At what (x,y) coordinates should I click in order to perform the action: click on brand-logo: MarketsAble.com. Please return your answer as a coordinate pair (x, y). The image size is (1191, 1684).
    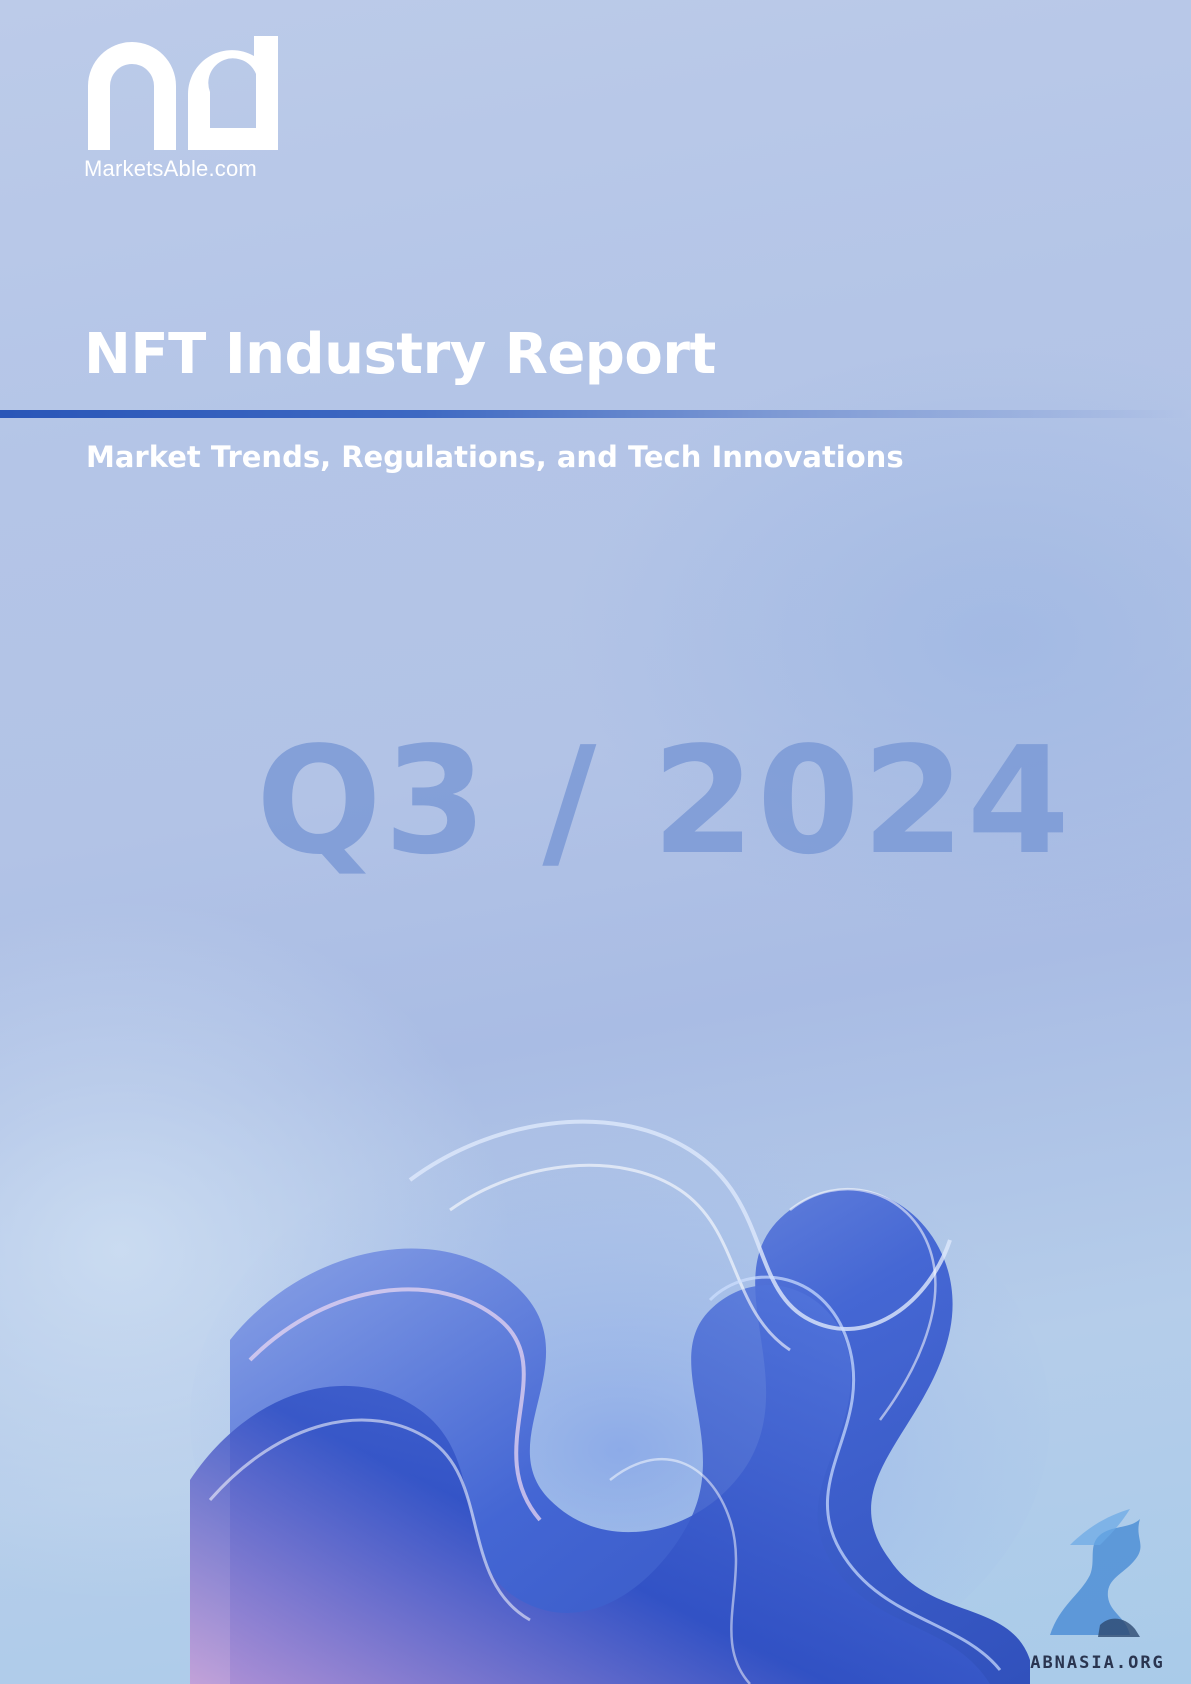
    Looking at the image, I should click on (192, 109).